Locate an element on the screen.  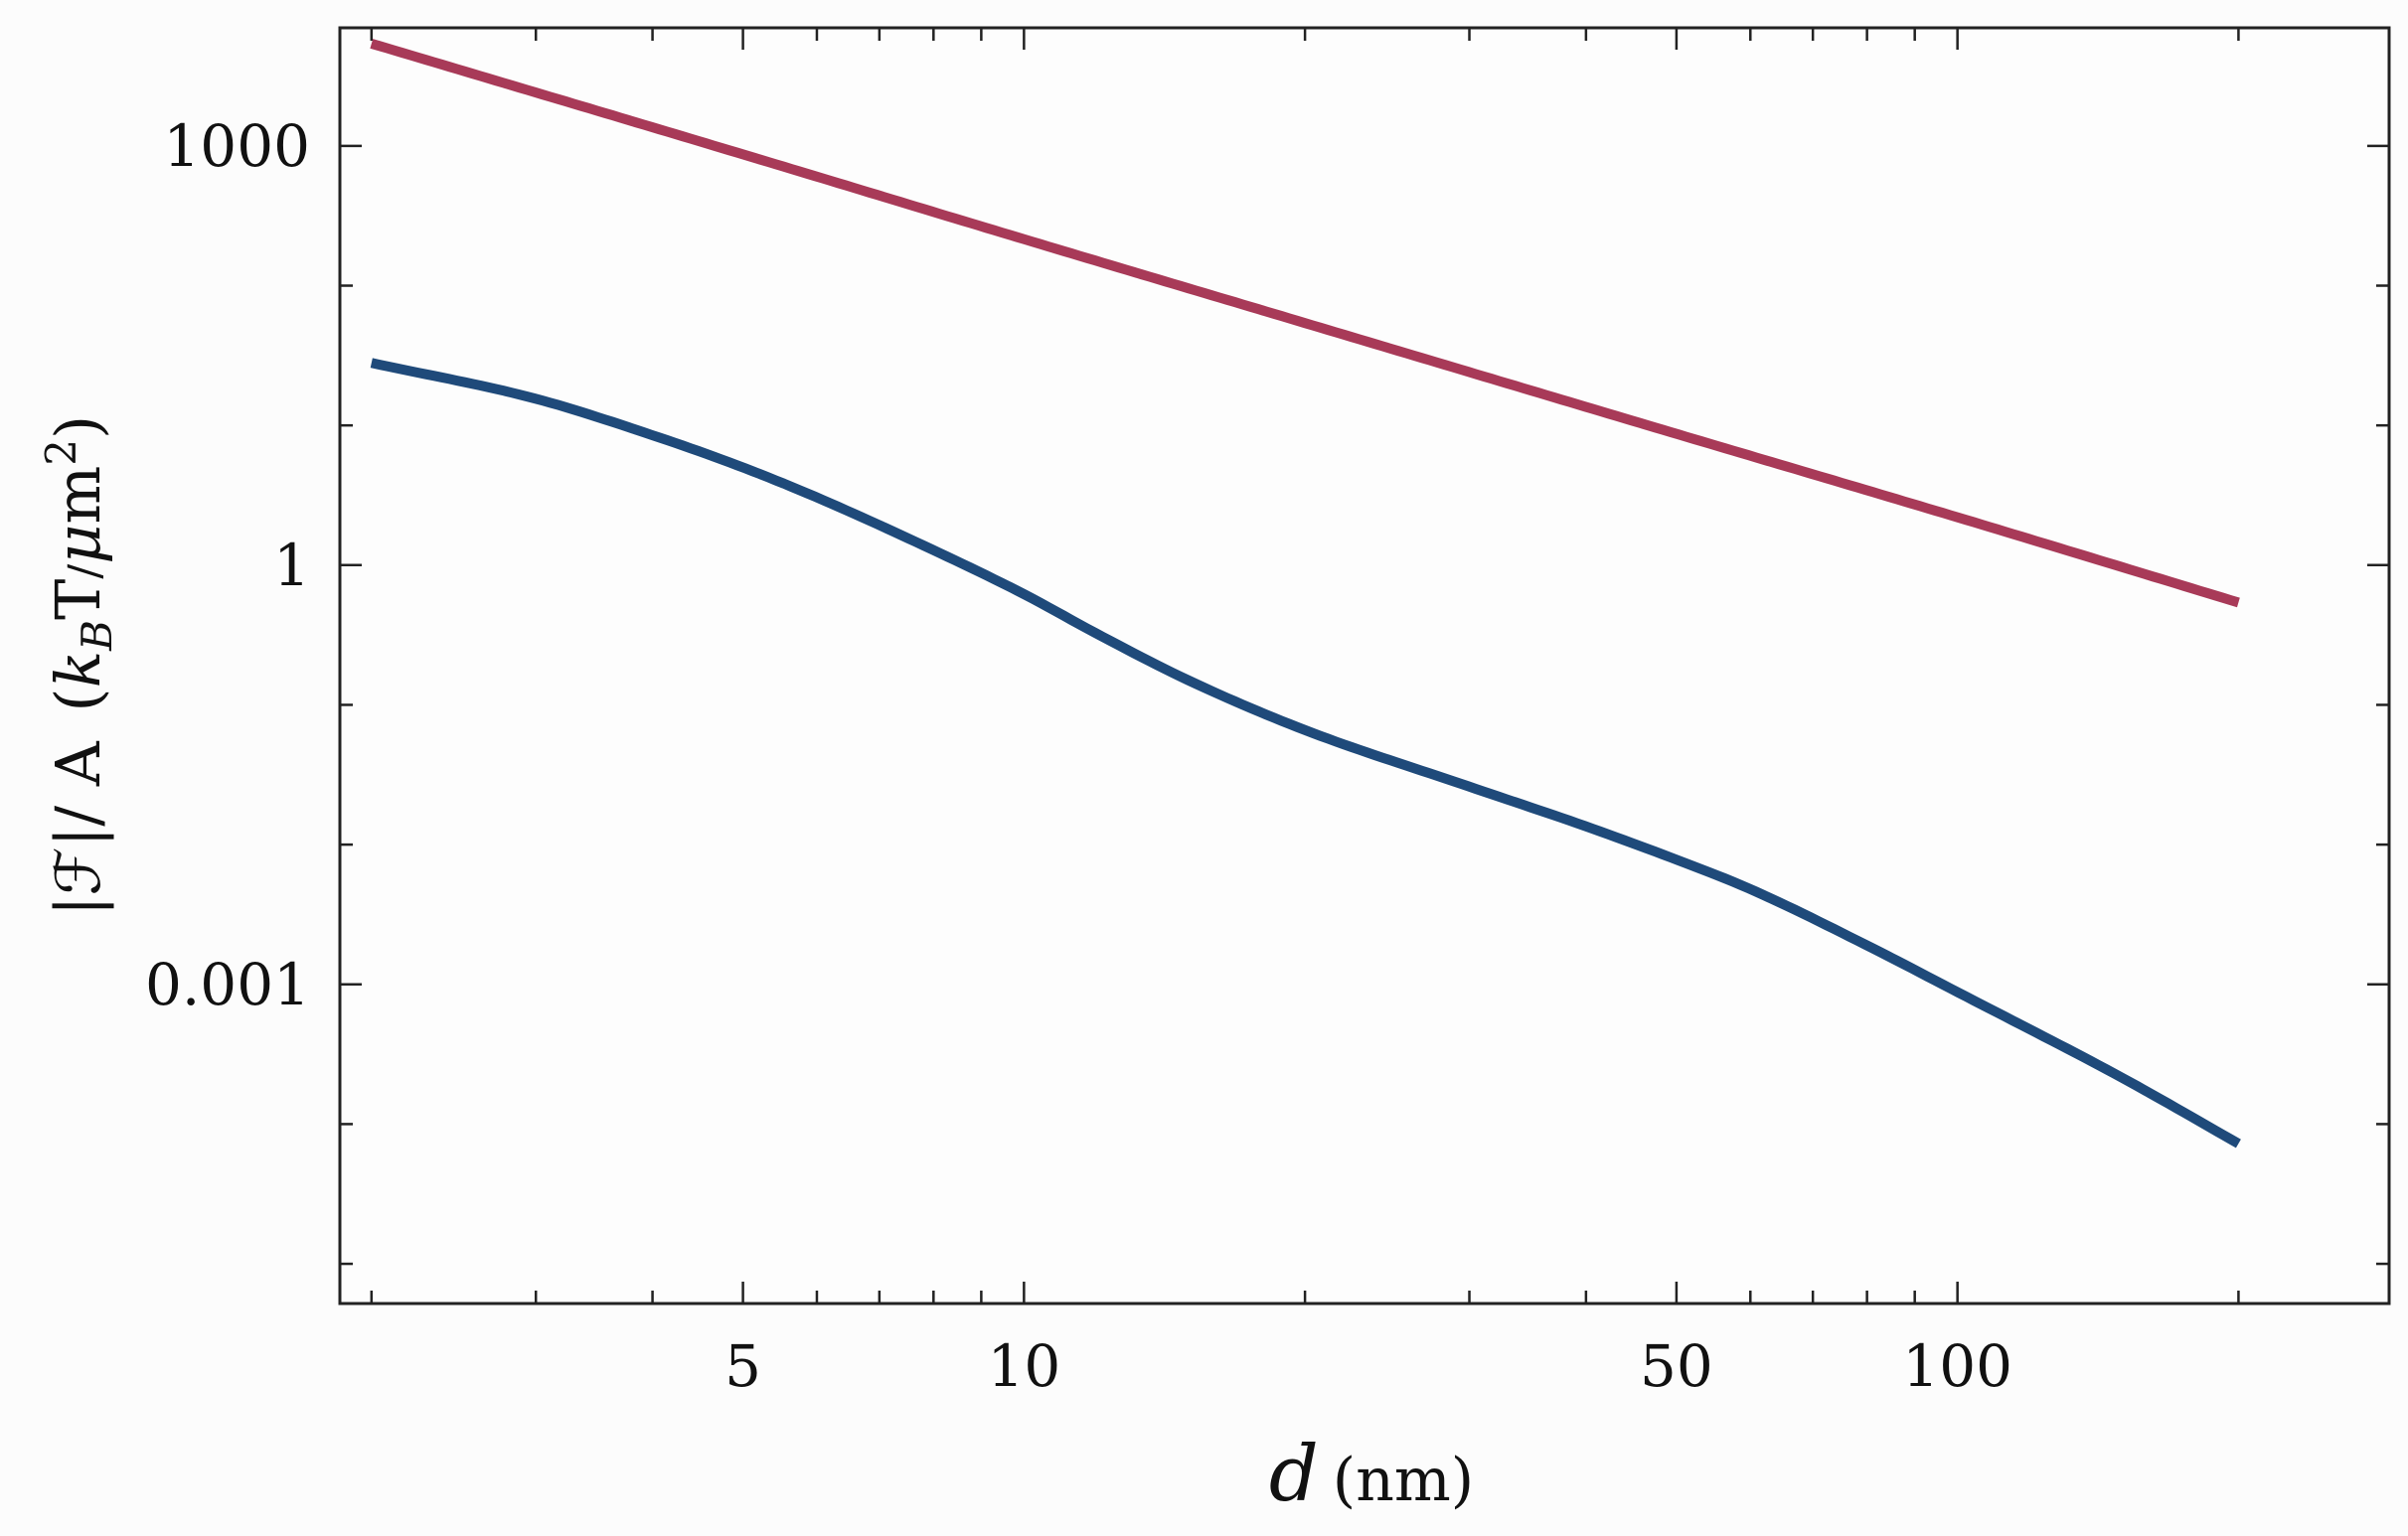
y-axis-lhs: |ℱ|/ A is located at coordinates (78, 828).